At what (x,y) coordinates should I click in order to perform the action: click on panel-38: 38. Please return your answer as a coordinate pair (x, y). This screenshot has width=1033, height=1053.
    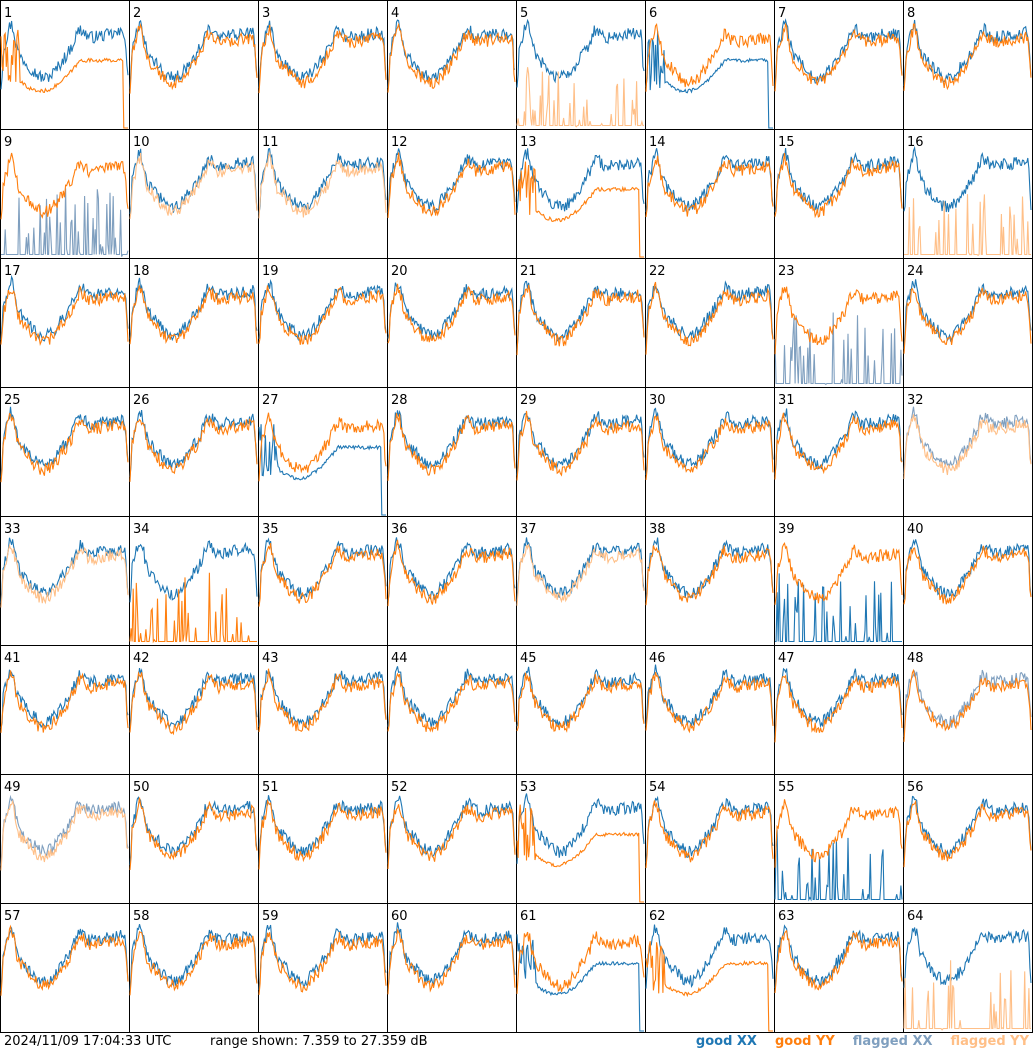
    Looking at the image, I should click on (710, 581).